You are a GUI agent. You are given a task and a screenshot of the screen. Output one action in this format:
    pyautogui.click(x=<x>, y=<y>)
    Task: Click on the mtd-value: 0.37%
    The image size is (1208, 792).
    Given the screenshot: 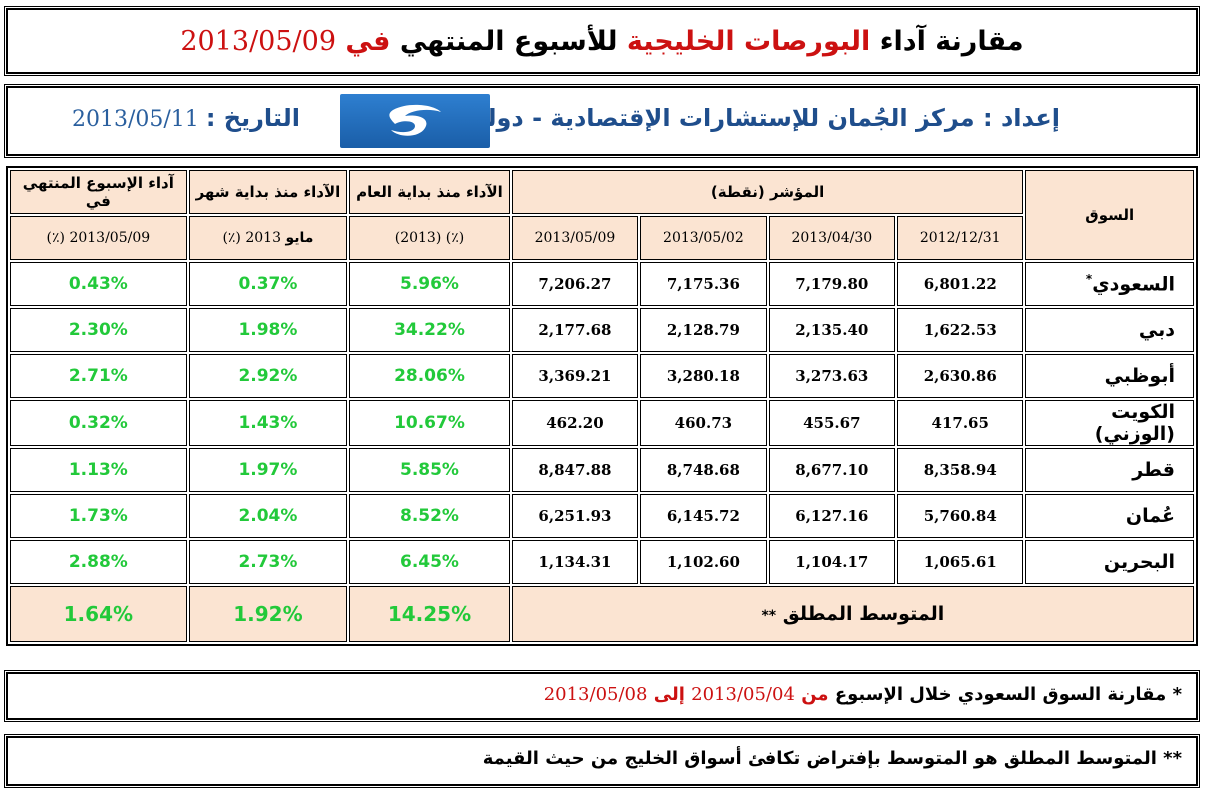 What is the action you would take?
    pyautogui.click(x=268, y=284)
    